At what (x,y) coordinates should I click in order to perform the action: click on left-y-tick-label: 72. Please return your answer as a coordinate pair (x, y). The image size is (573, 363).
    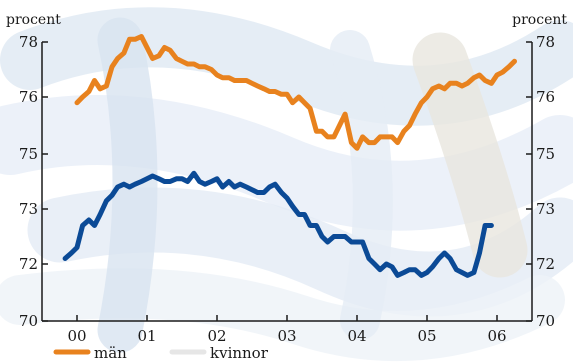
    Looking at the image, I should click on (28, 264).